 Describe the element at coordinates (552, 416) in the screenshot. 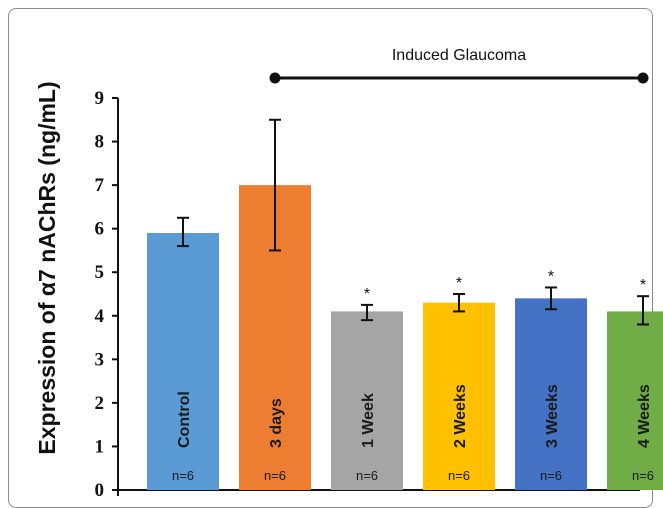

I see `category-label: 3 Weeks` at that location.